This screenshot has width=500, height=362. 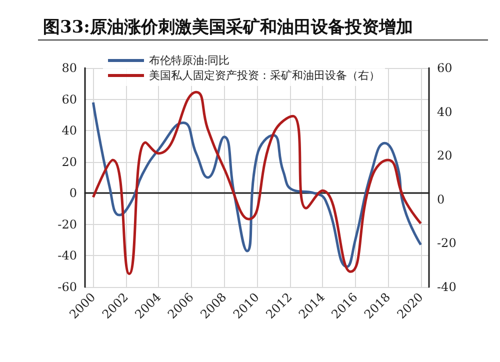 I want to click on y-tick-label: 0, so click(x=73, y=193).